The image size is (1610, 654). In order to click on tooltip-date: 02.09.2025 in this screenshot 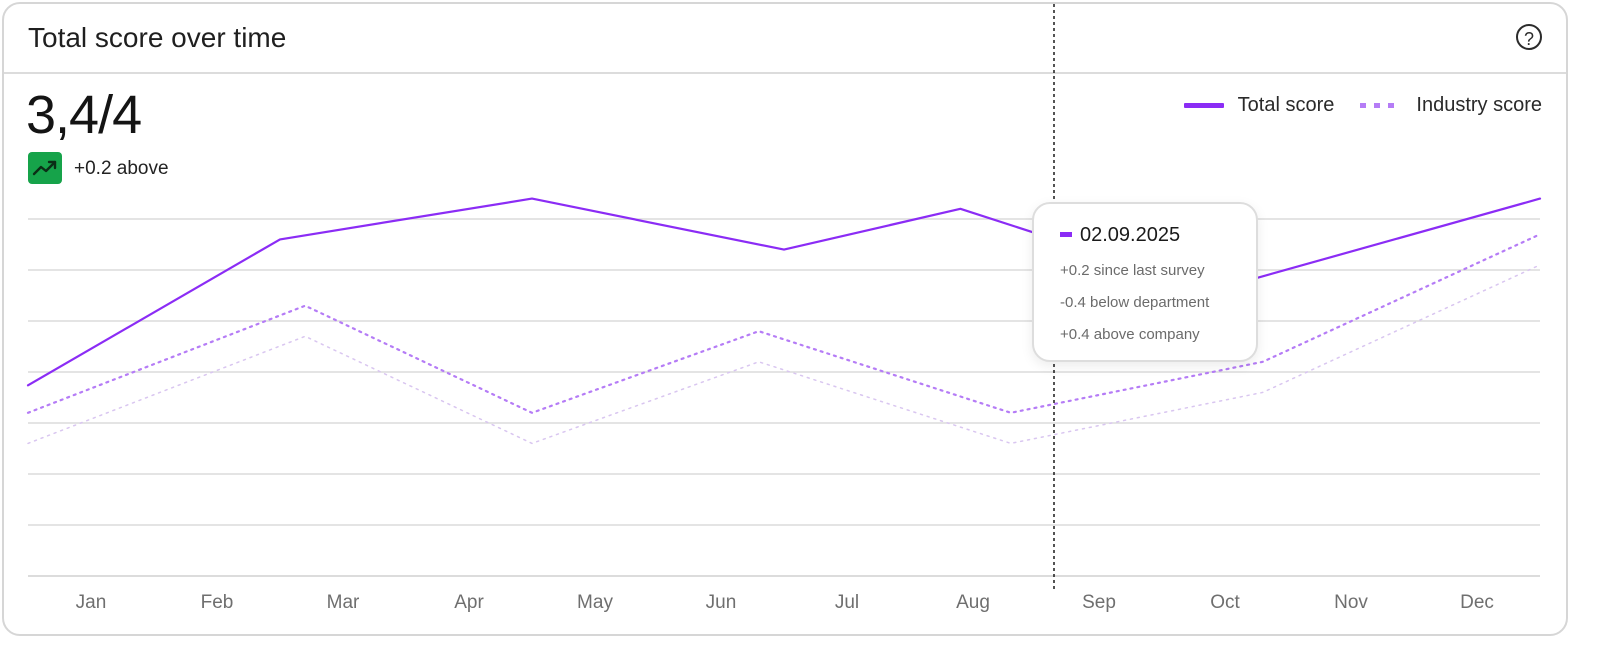, I will do `click(1130, 235)`.